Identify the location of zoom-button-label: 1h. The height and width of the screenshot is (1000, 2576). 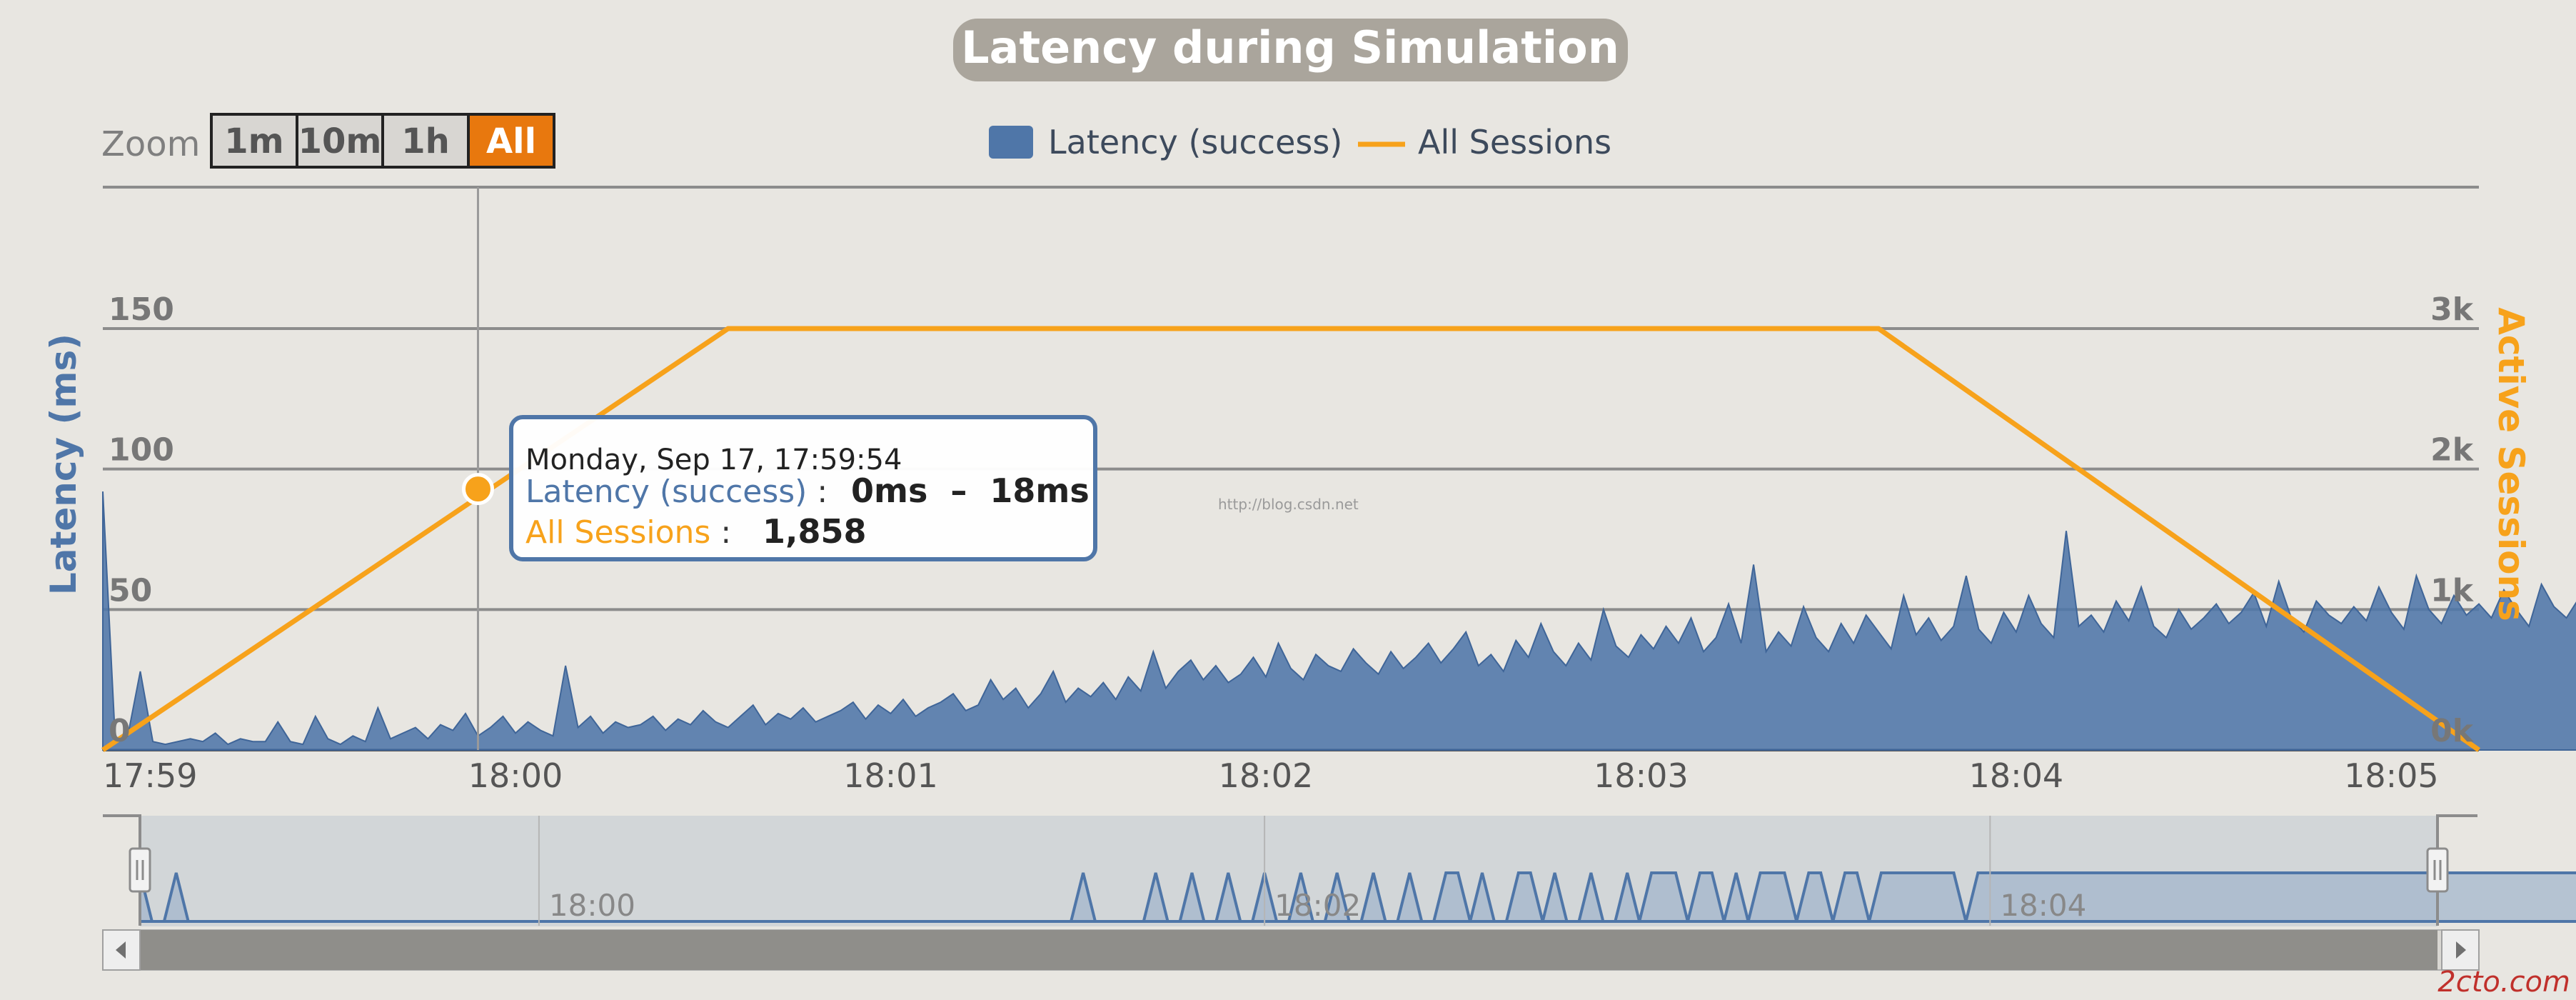
(426, 141).